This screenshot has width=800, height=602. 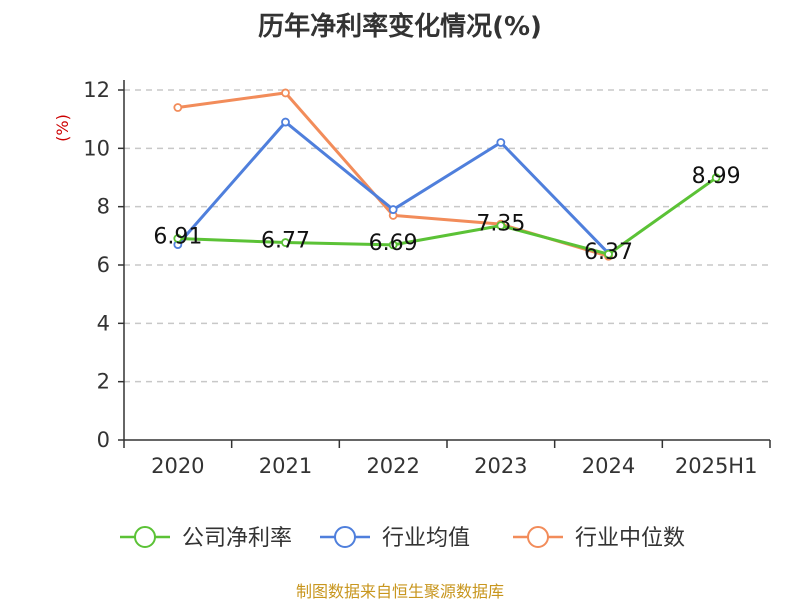 I want to click on x-tick-label: 2025H1, so click(x=716, y=466).